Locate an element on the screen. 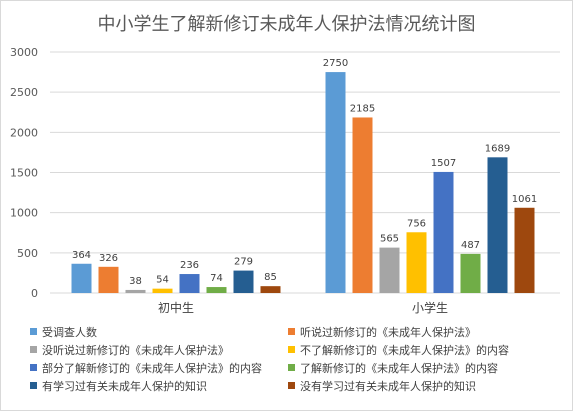 This screenshot has height=411, width=573. legend-item: 不了解新修订的《未成年人保护法》的内容 is located at coordinates (429, 349).